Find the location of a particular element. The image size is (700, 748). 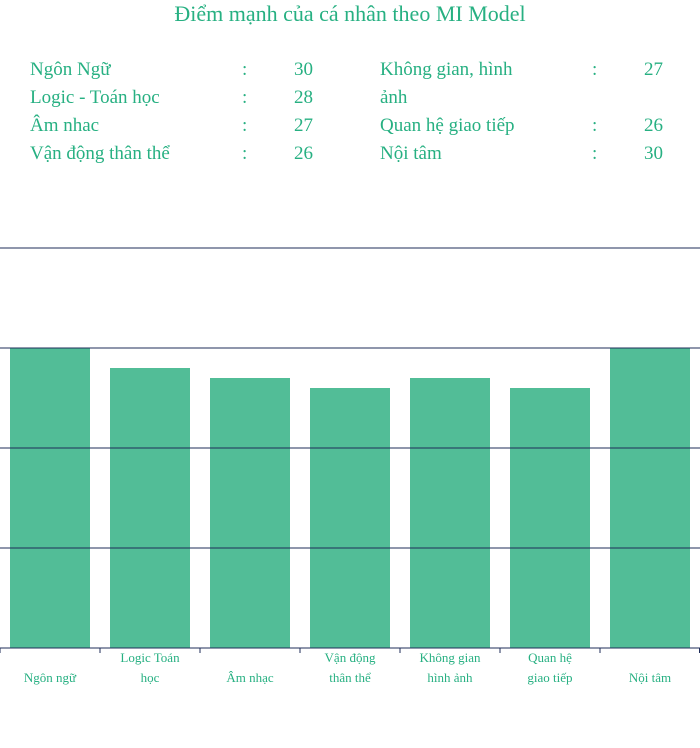

score-value: 28 is located at coordinates (303, 97).